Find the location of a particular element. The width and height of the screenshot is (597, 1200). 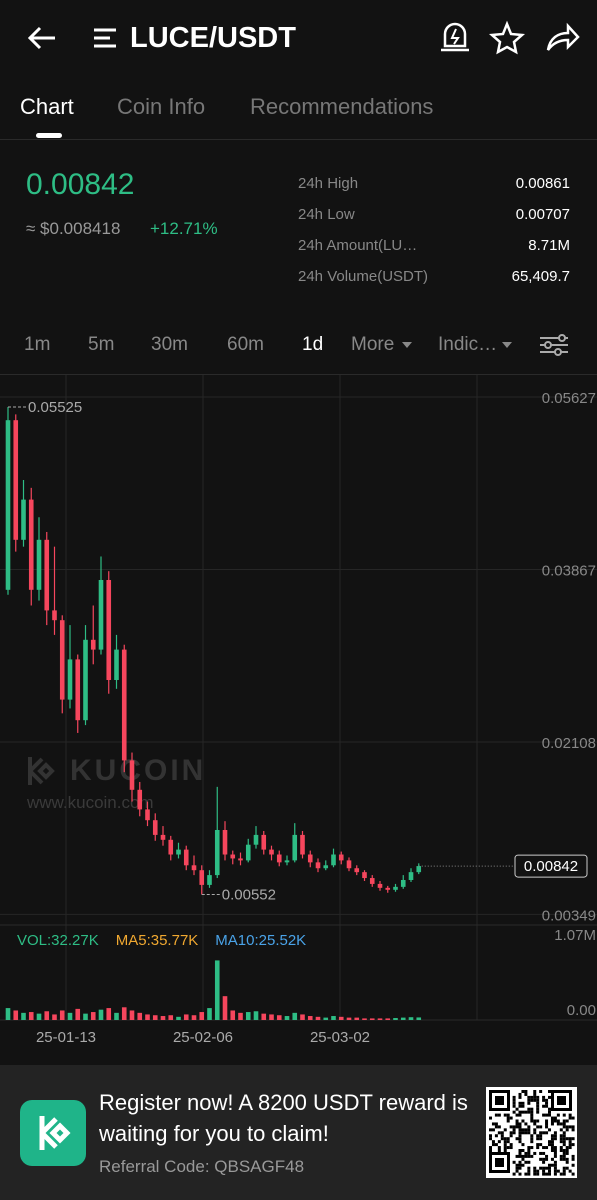

interval-more: More is located at coordinates (373, 344).